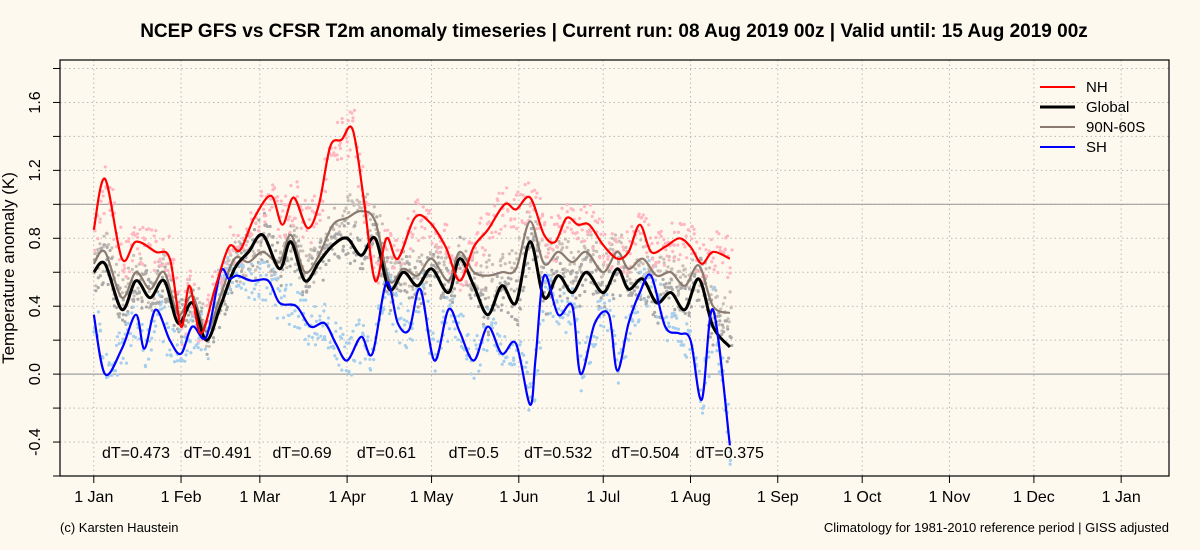  Describe the element at coordinates (778, 497) in the screenshot. I see `x-tick-label: 1 Sep` at that location.